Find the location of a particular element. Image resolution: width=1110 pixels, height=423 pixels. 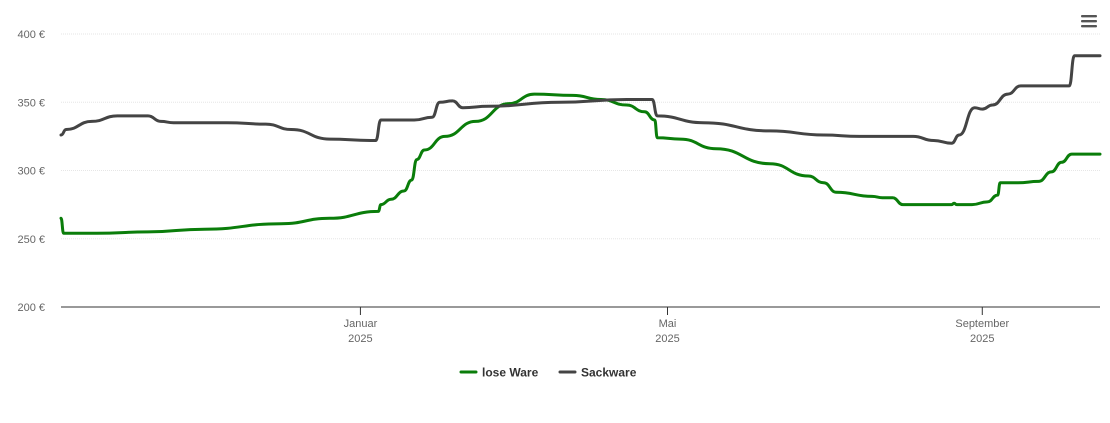

x-tick-label-month: September is located at coordinates (982, 324).